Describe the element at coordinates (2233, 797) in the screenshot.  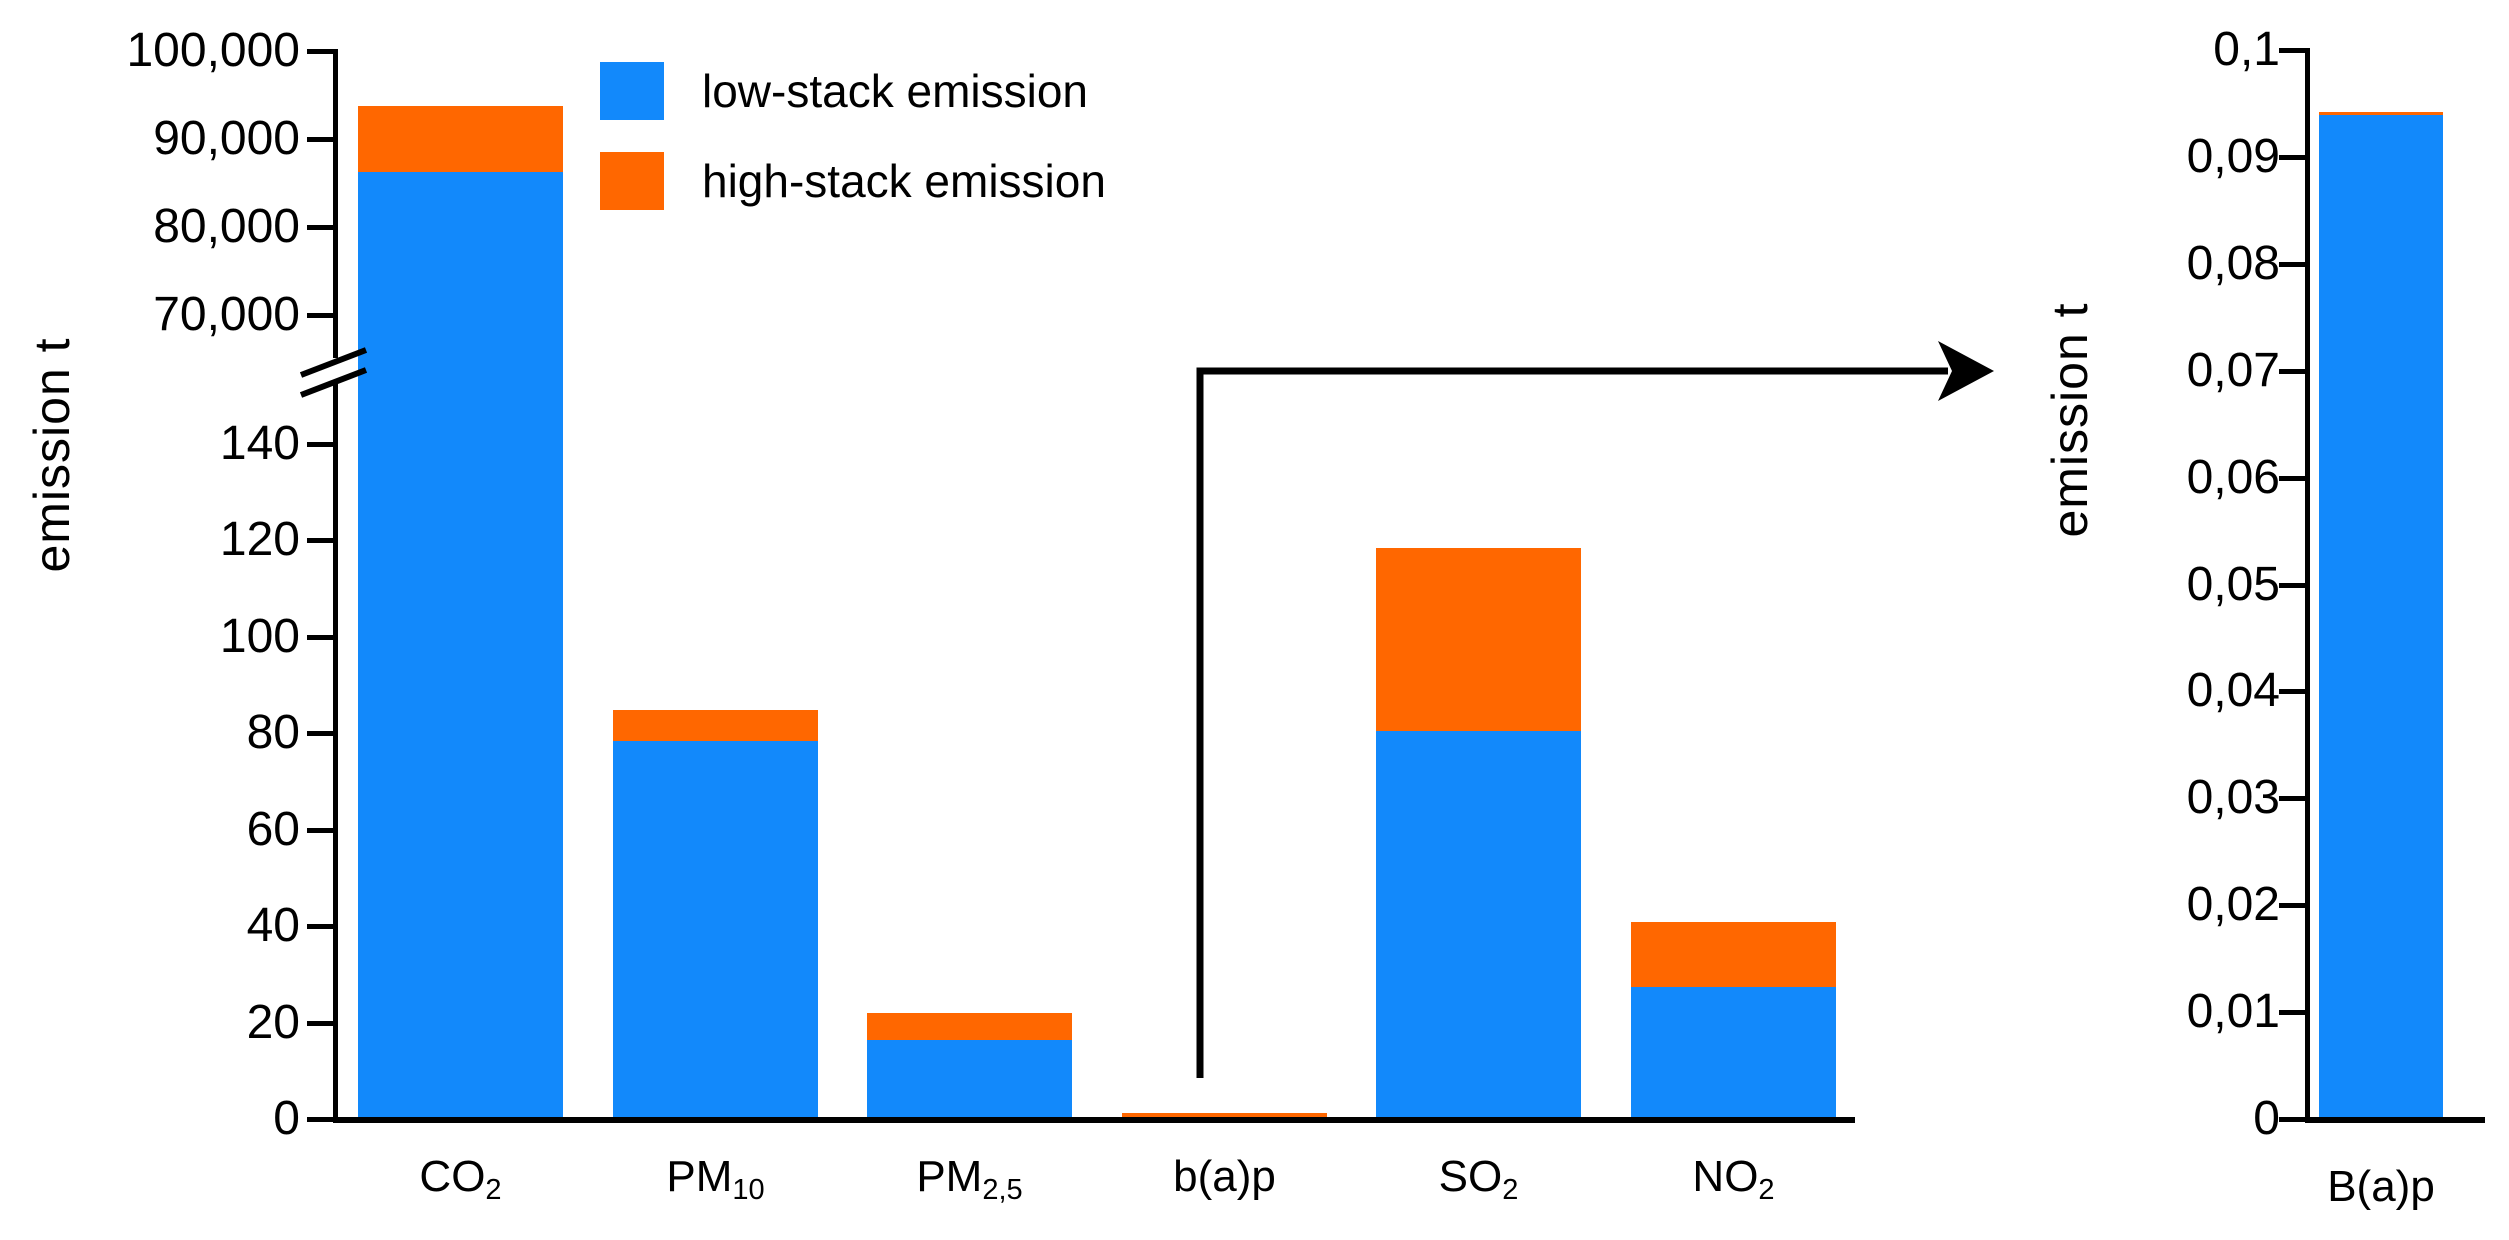
I see `y-tick-label: 0,03` at that location.